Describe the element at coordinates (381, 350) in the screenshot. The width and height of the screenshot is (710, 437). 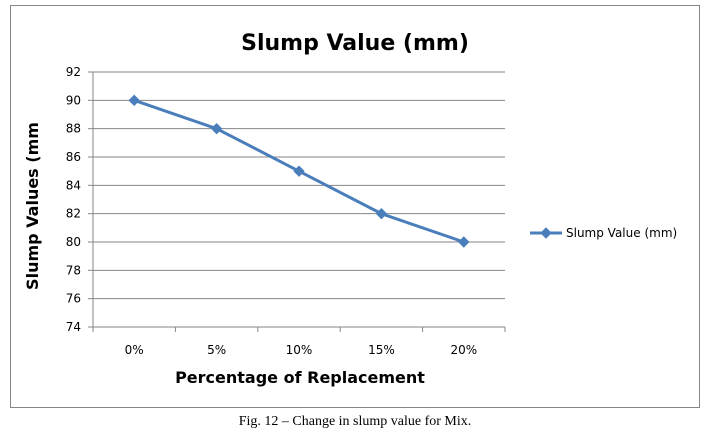
I see `x-tick-label: 15%` at that location.